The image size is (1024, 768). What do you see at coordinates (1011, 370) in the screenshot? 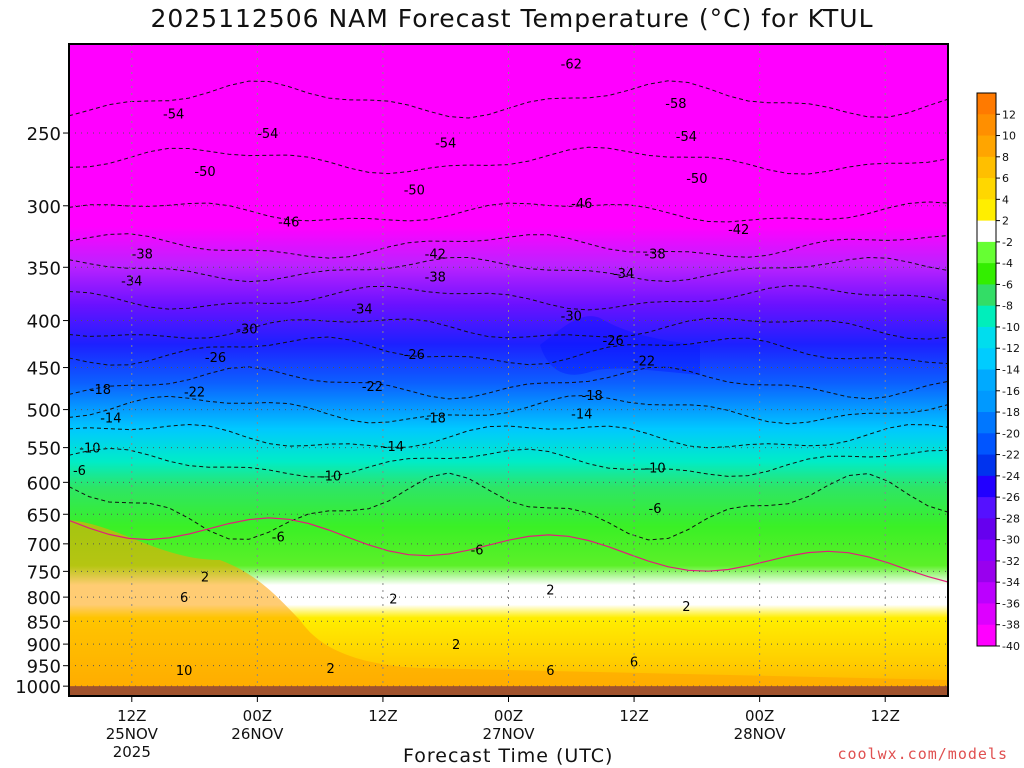
I see `colorbar-tick-label: -14` at bounding box center [1011, 370].